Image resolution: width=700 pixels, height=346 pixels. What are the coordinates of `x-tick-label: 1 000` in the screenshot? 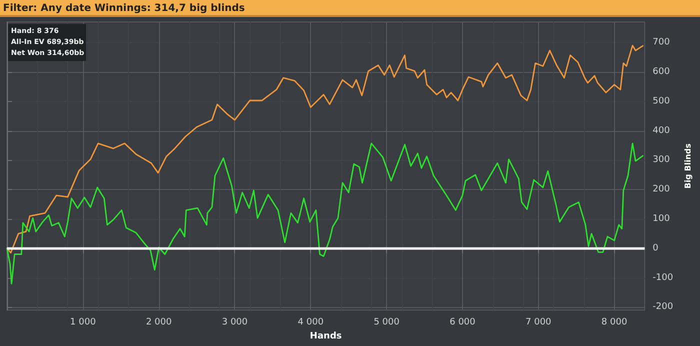 It's located at (83, 323).